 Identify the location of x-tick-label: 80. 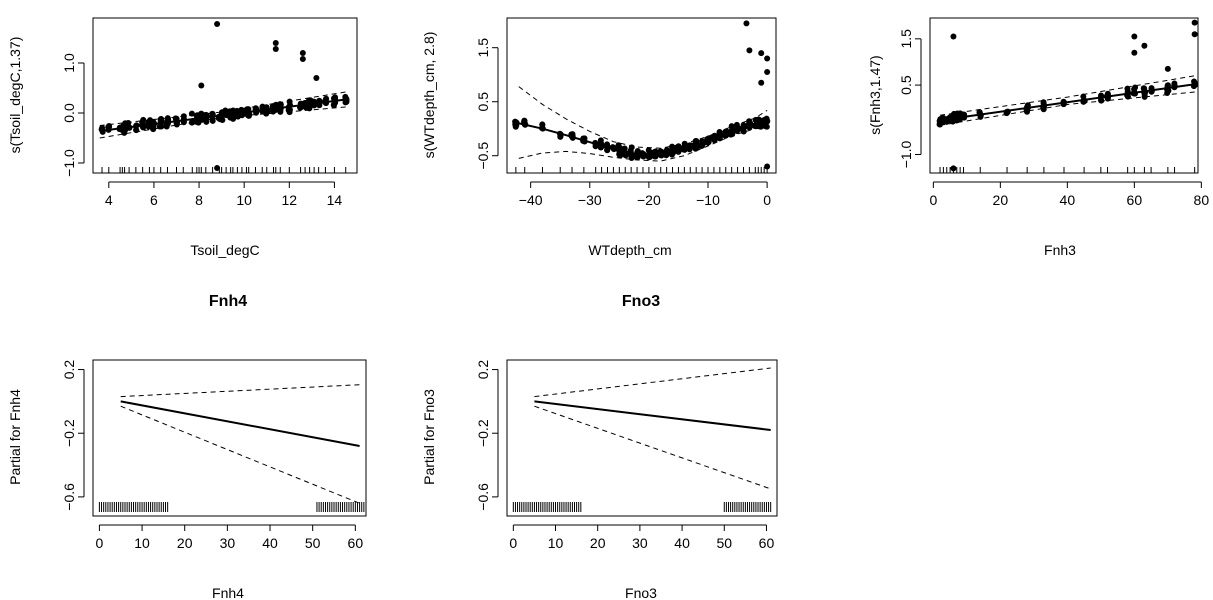
(1202, 200).